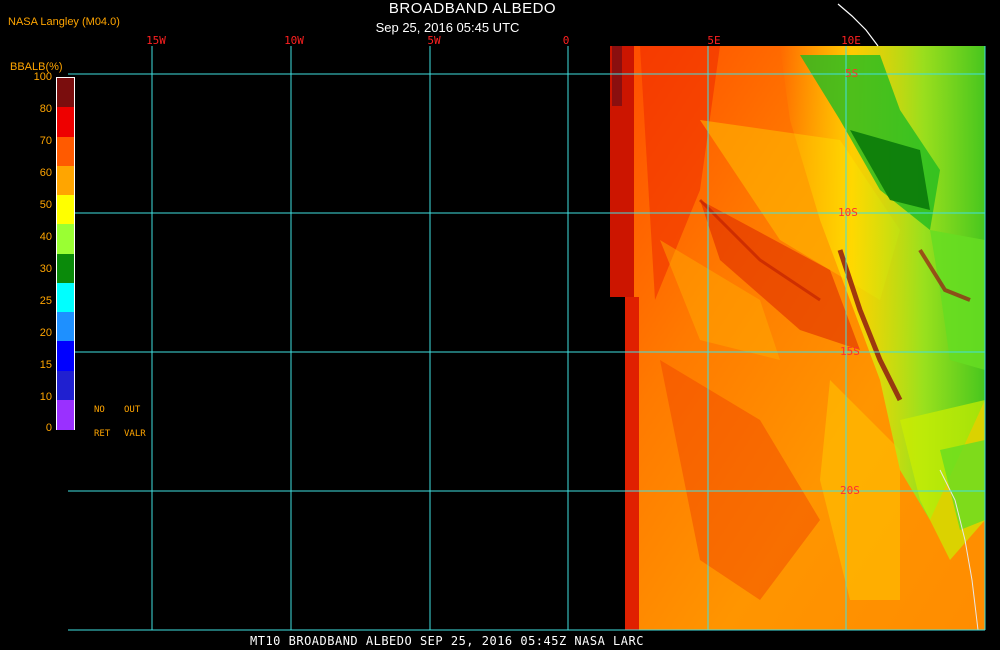 The width and height of the screenshot is (1000, 650). Describe the element at coordinates (294, 40) in the screenshot. I see `longitude-label: 10W` at that location.